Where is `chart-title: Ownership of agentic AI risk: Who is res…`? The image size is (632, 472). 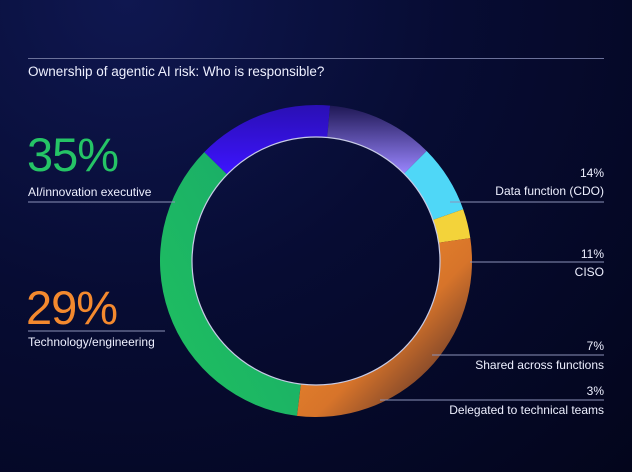 chart-title: Ownership of agentic AI risk: Who is res… is located at coordinates (176, 71).